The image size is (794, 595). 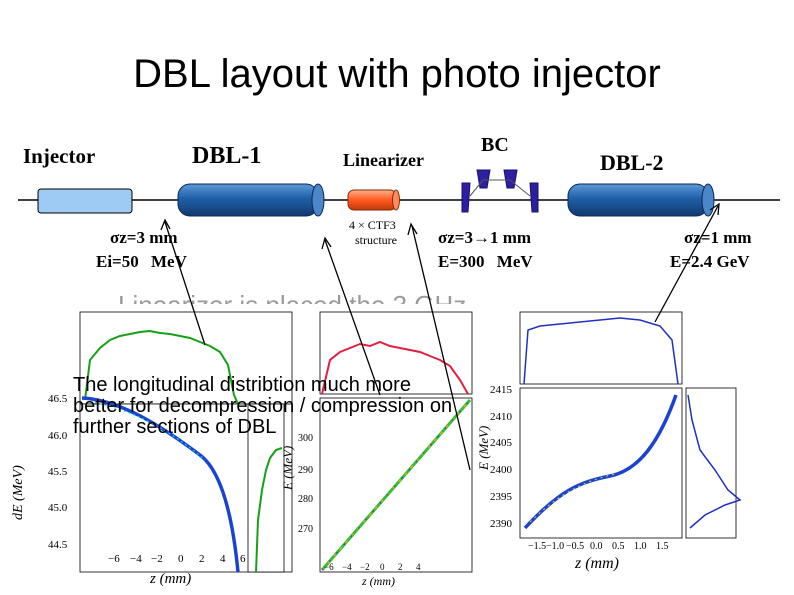 What do you see at coordinates (618, 546) in the screenshot?
I see `plot3-xtick: 0.5` at bounding box center [618, 546].